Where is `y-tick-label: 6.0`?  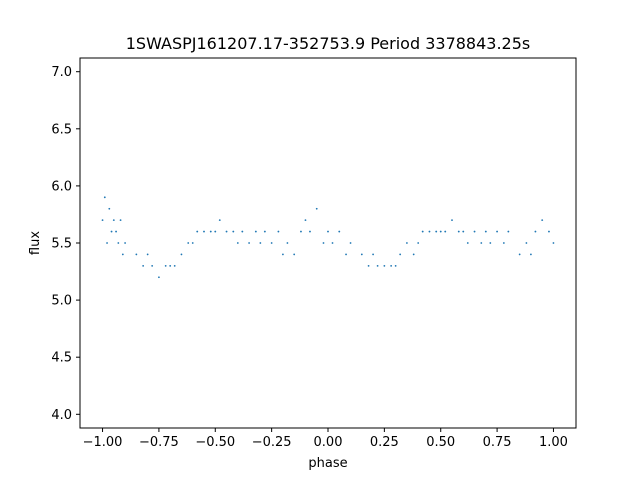 y-tick-label: 6.0 is located at coordinates (61, 186).